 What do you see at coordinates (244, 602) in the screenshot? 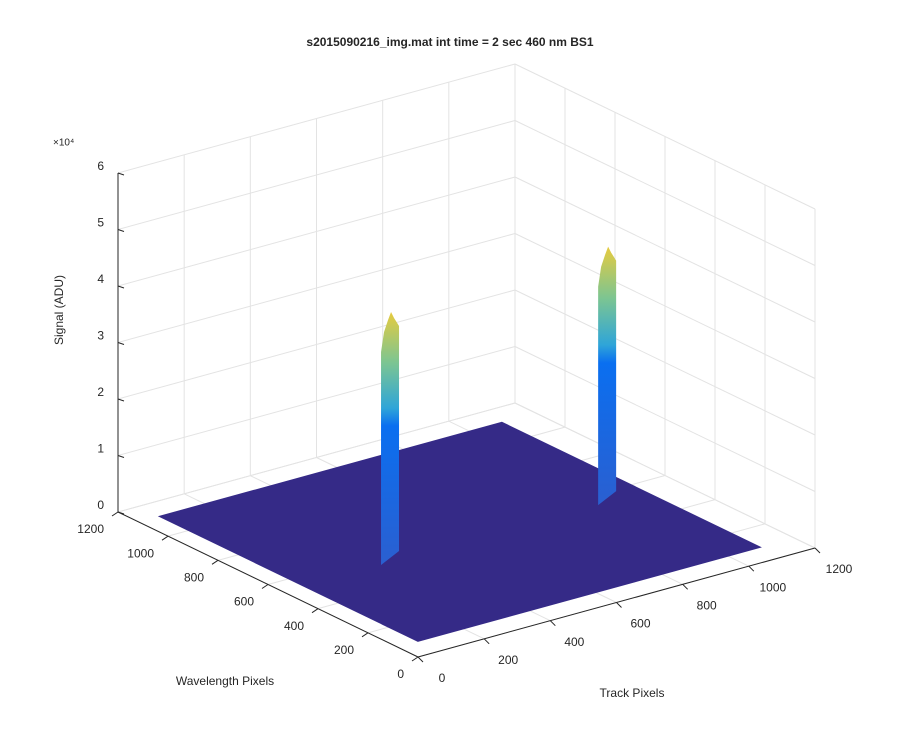
I see `y-tick-label: 600` at bounding box center [244, 602].